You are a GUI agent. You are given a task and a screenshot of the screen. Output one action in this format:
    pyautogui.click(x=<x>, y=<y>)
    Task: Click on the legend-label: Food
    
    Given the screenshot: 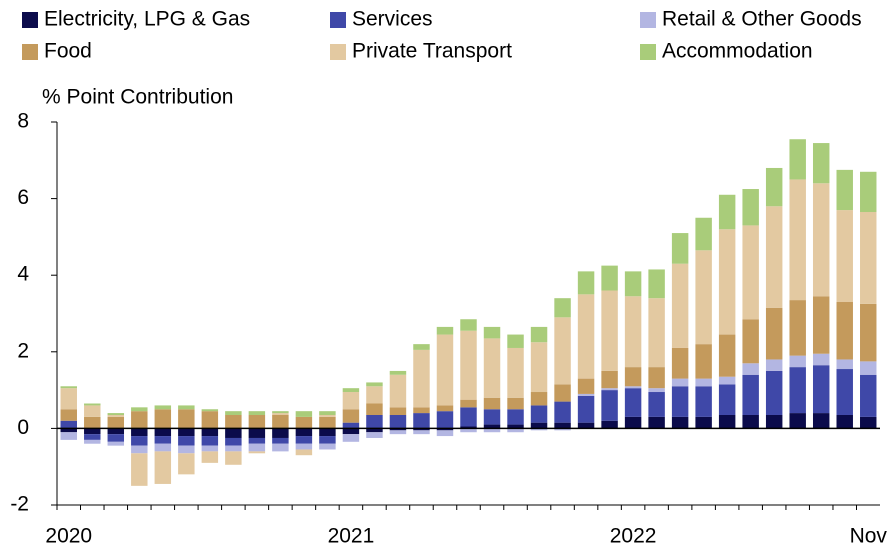 What is the action you would take?
    pyautogui.click(x=68, y=51)
    